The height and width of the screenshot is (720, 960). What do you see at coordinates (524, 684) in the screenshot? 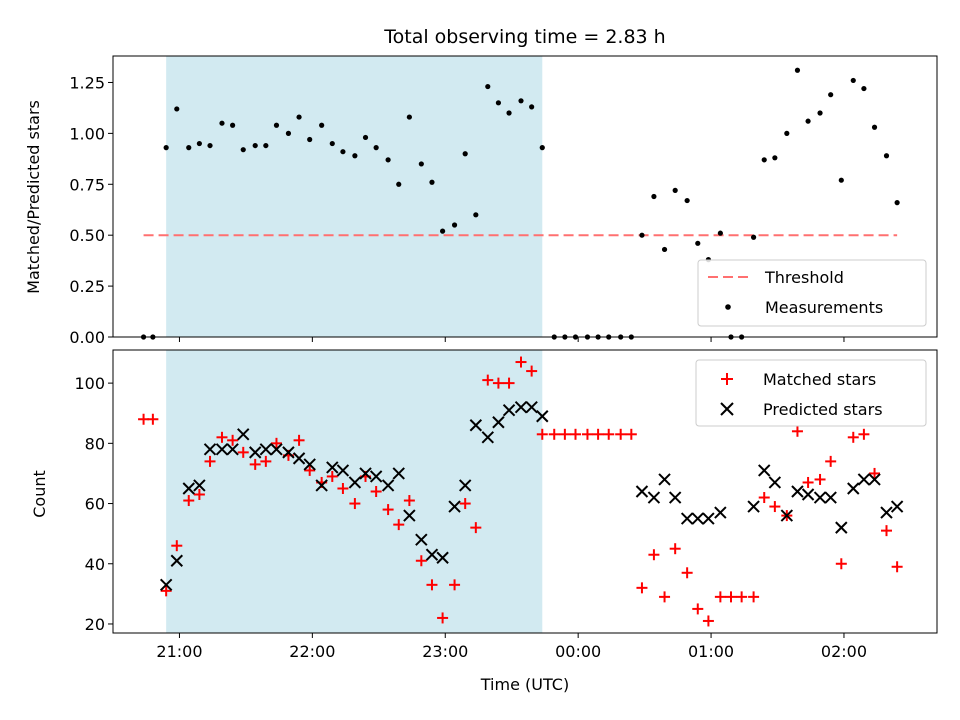
I see `x-axis-label: Time (UTC)` at bounding box center [524, 684].